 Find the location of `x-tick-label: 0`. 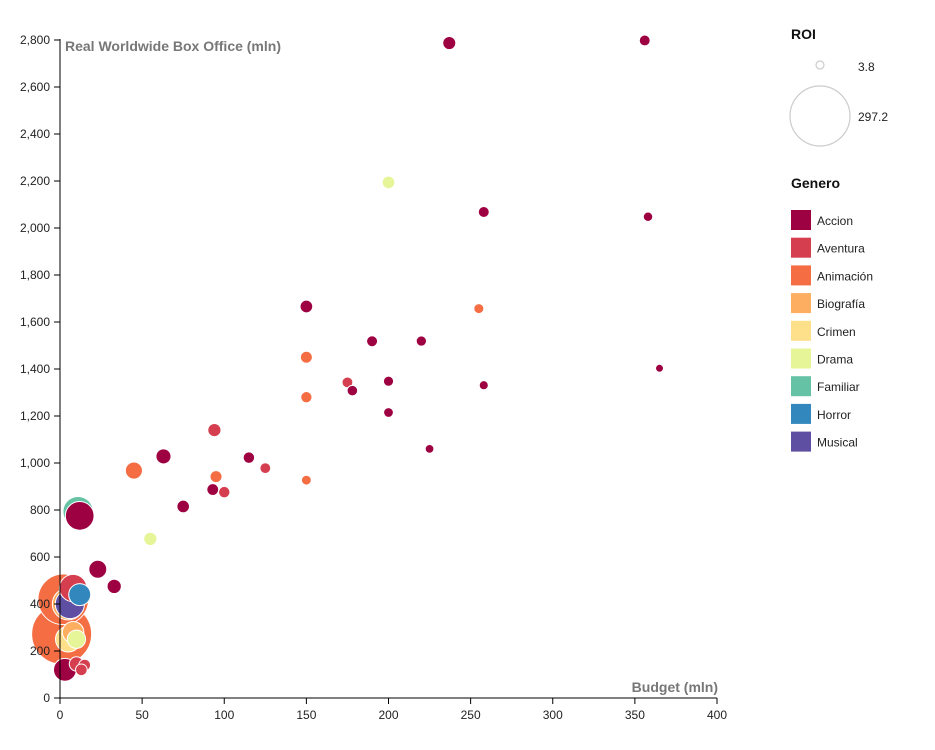

x-tick-label: 0 is located at coordinates (60, 715).